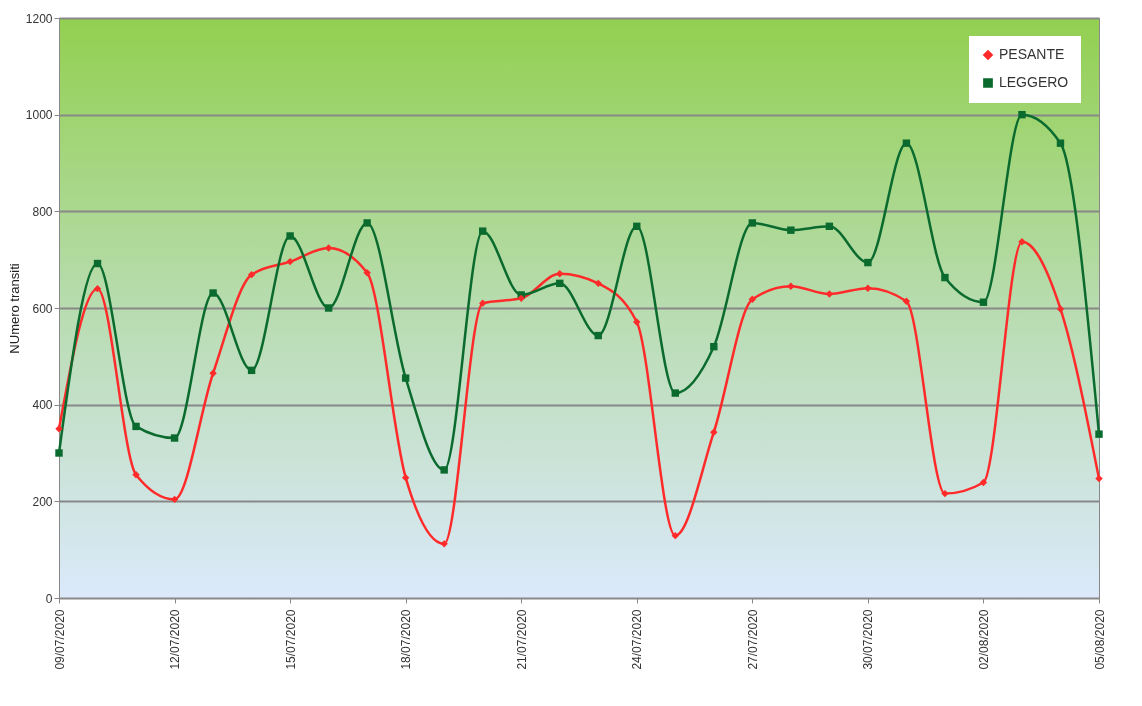  What do you see at coordinates (49, 598) in the screenshot?
I see `y-tick-label: 0` at bounding box center [49, 598].